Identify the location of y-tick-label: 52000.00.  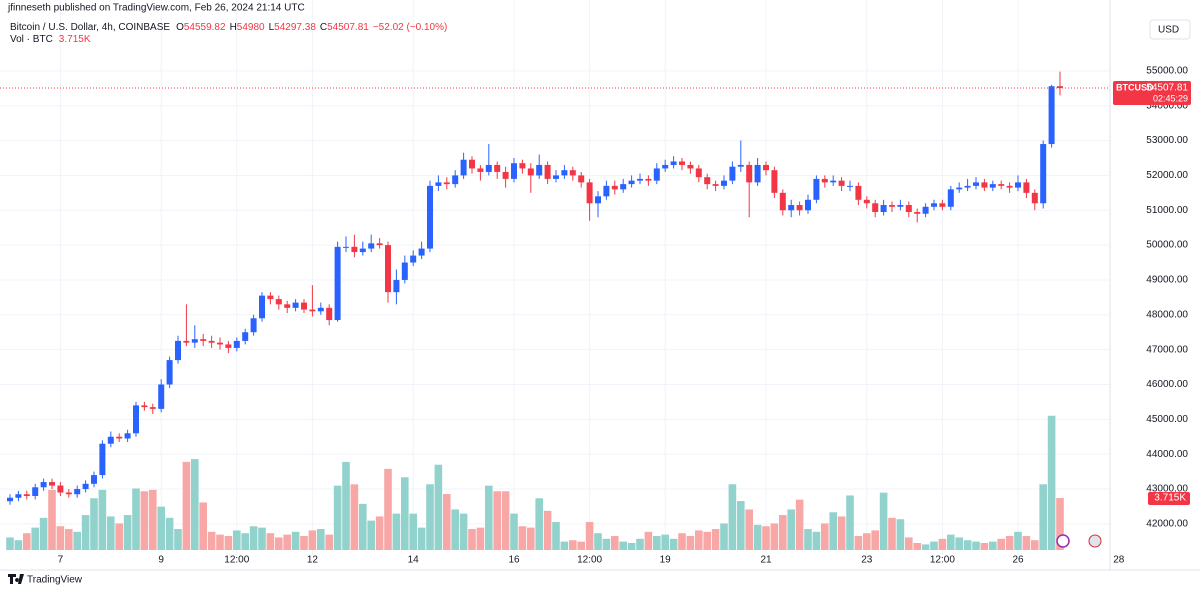
(1167, 175).